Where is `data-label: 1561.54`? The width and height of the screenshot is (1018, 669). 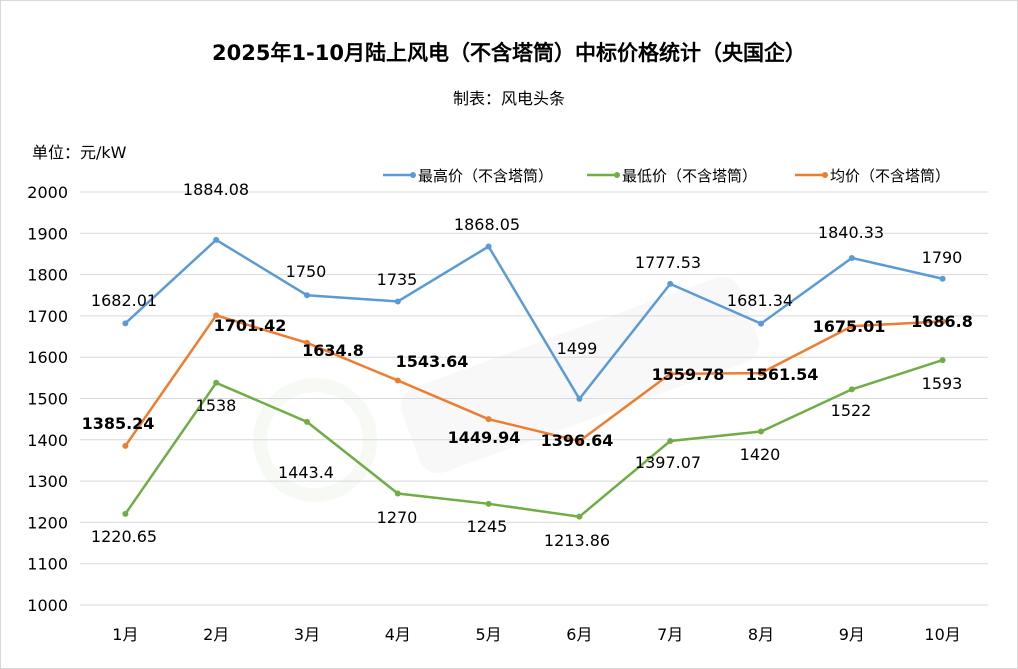 data-label: 1561.54 is located at coordinates (782, 374).